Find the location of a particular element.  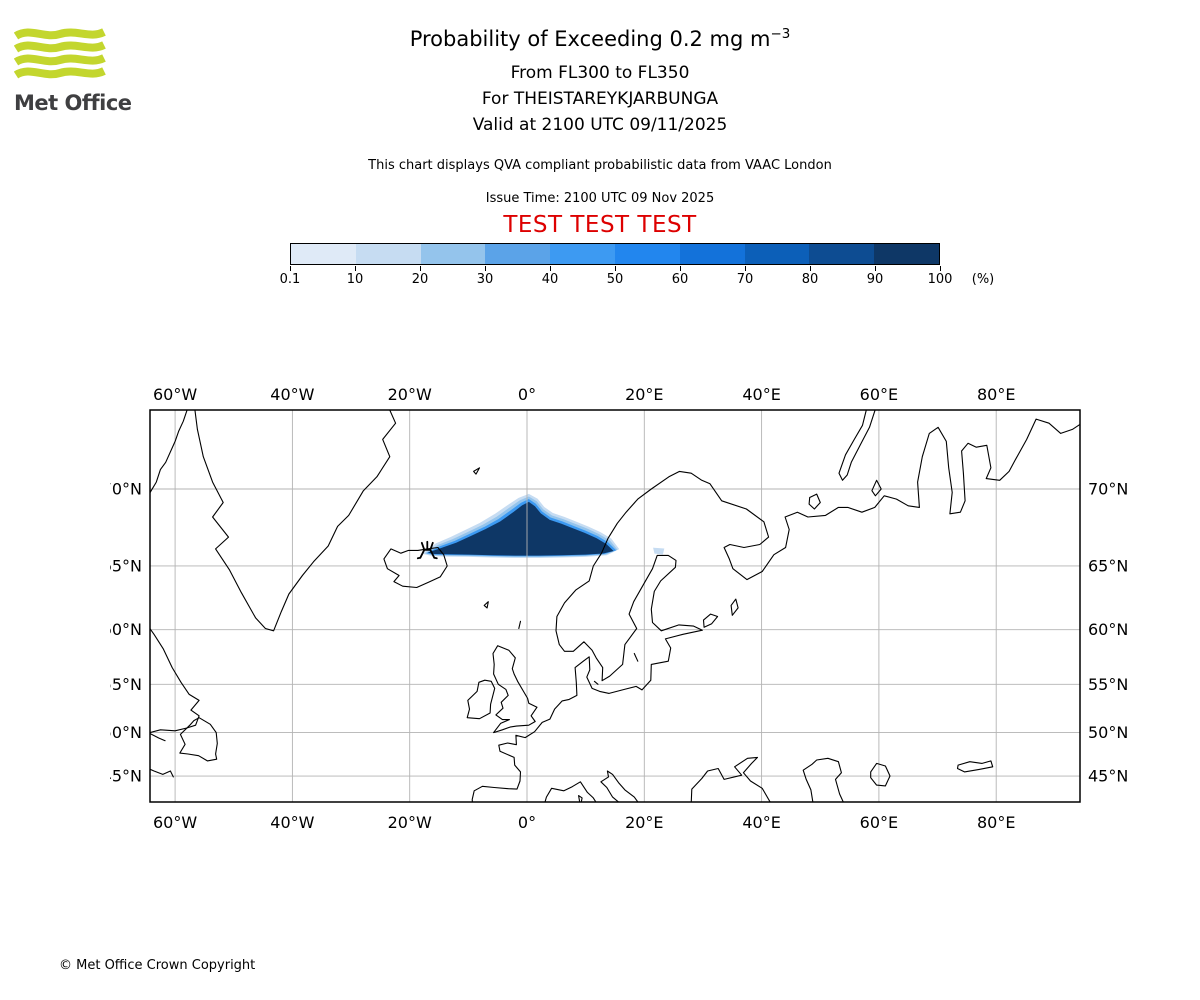

coastline-lake-balkhash is located at coordinates (975, 766).